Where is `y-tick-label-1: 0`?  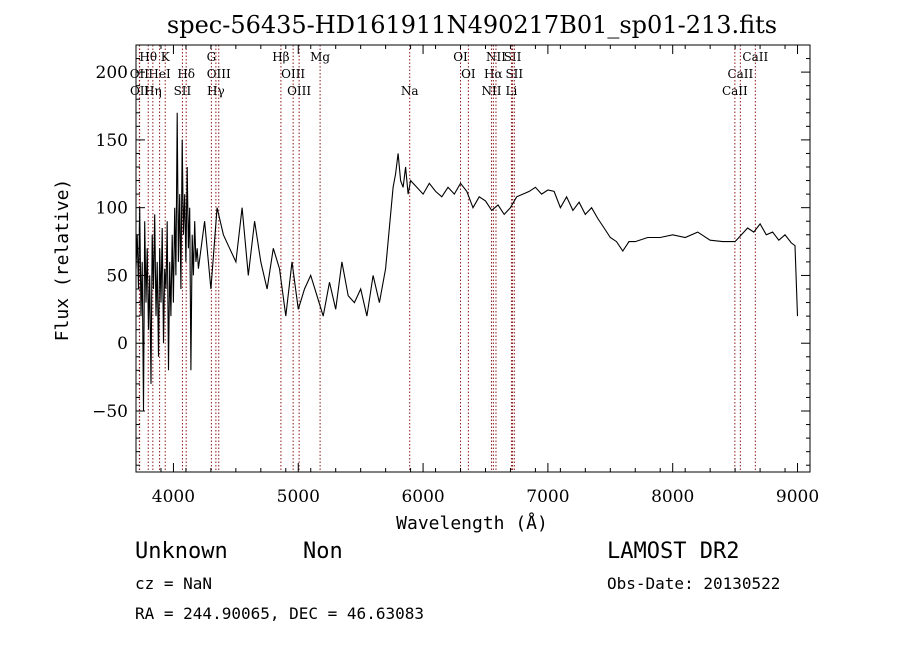
y-tick-label-1: 0 is located at coordinates (122, 344).